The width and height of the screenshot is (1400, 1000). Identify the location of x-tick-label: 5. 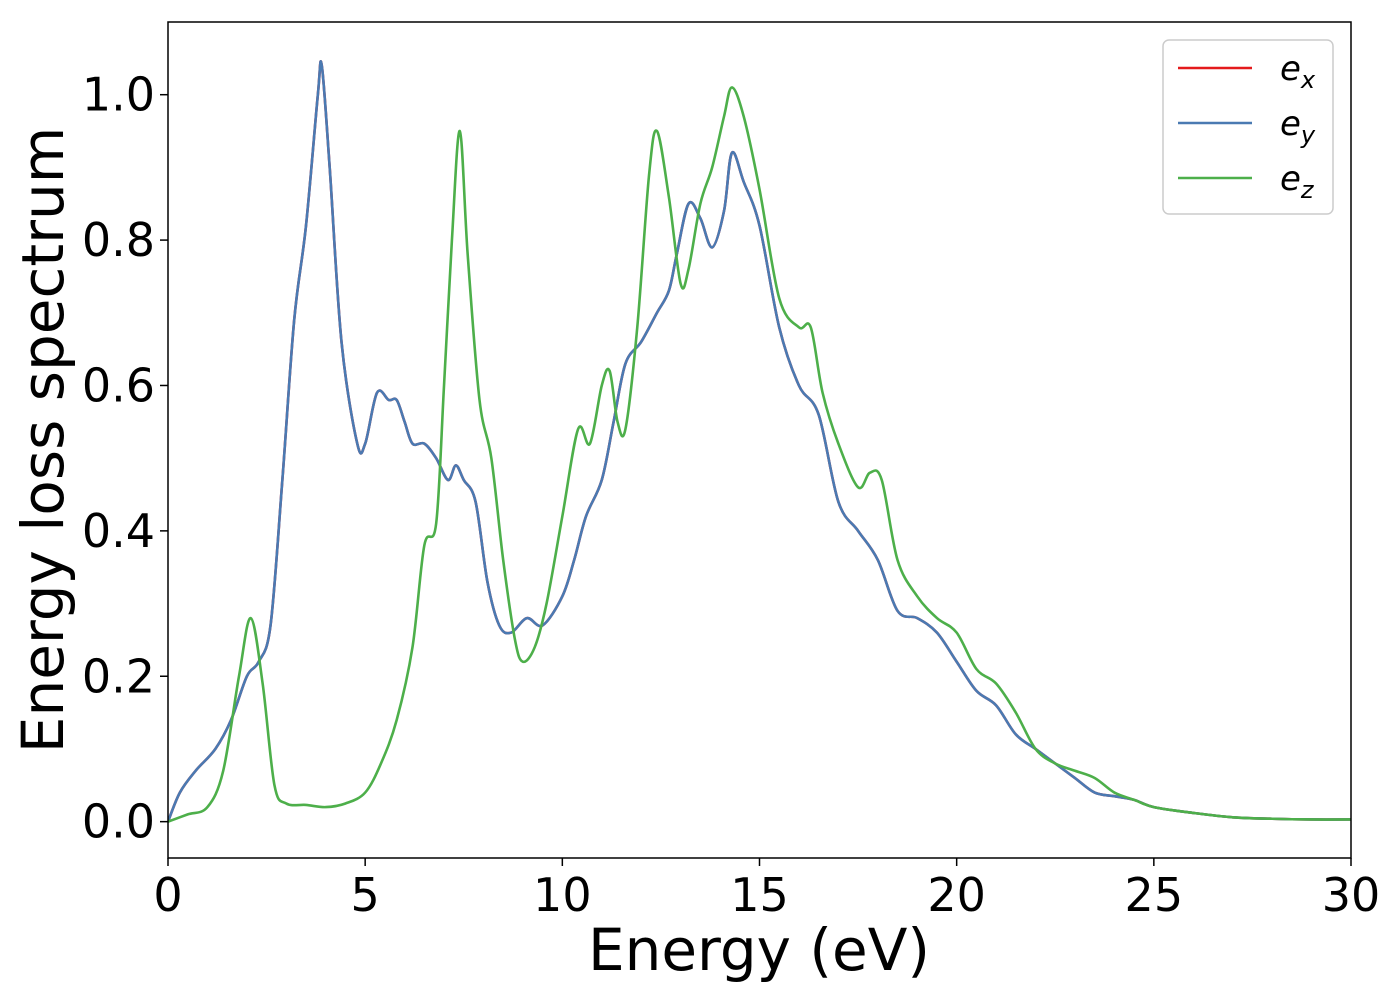
(365, 895).